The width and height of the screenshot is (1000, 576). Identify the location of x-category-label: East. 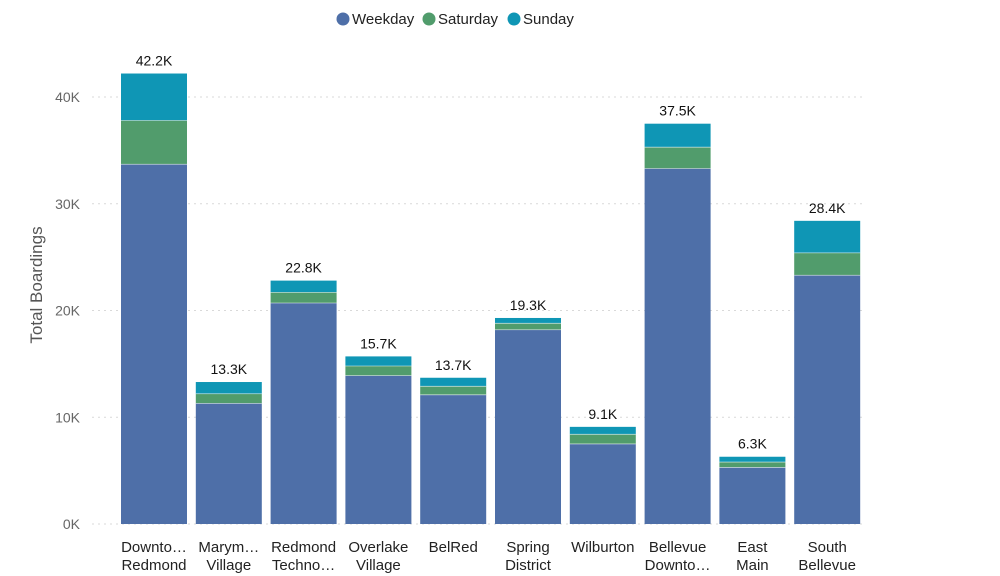
(752, 547).